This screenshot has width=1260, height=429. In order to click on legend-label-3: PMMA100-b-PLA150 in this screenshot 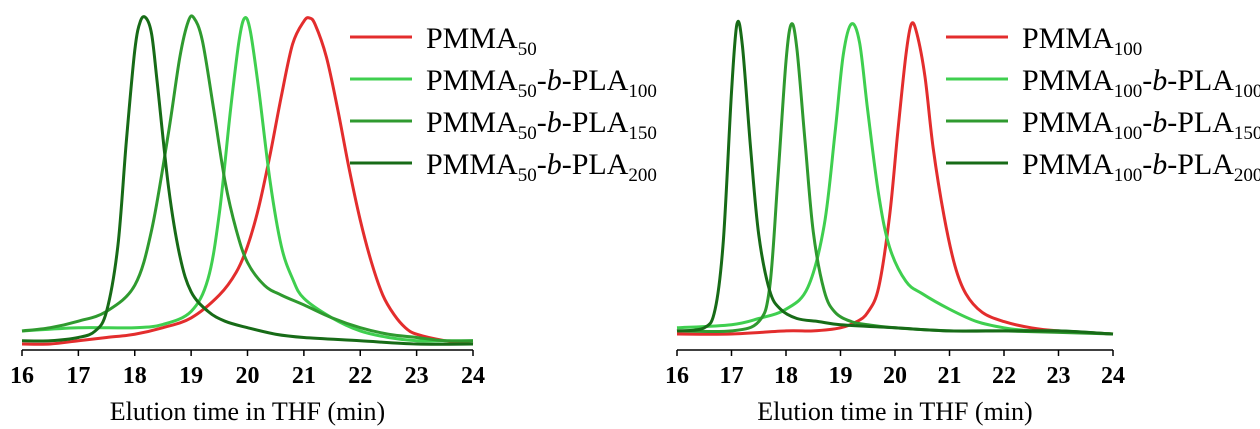, I will do `click(1141, 125)`.